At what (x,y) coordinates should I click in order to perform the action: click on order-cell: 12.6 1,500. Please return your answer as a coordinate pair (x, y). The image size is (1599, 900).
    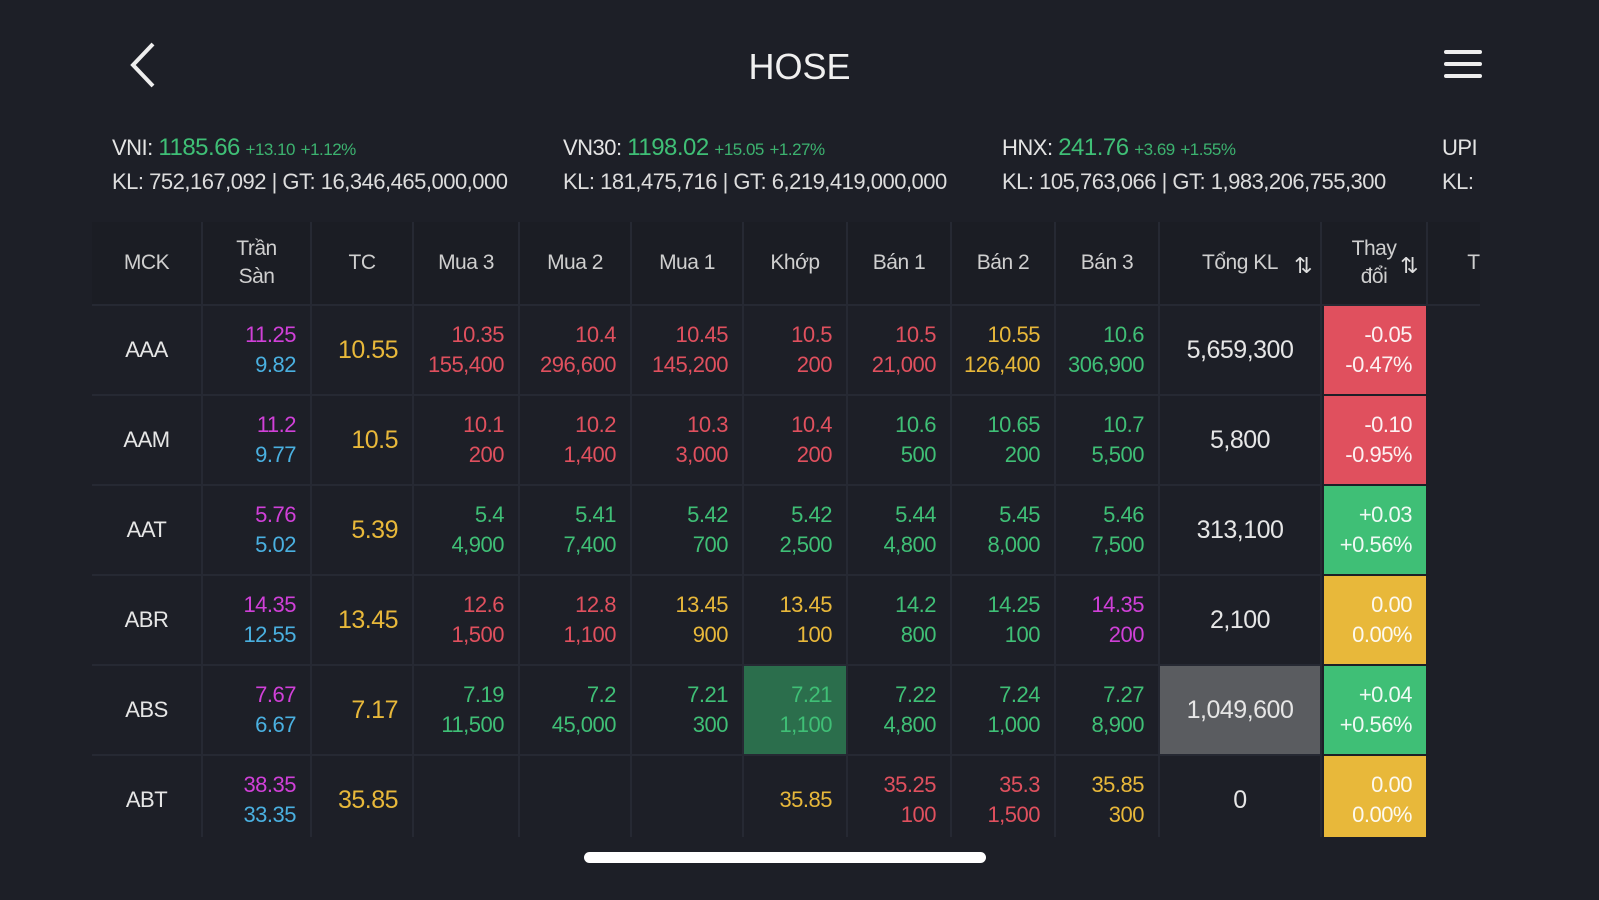
    Looking at the image, I should click on (467, 621).